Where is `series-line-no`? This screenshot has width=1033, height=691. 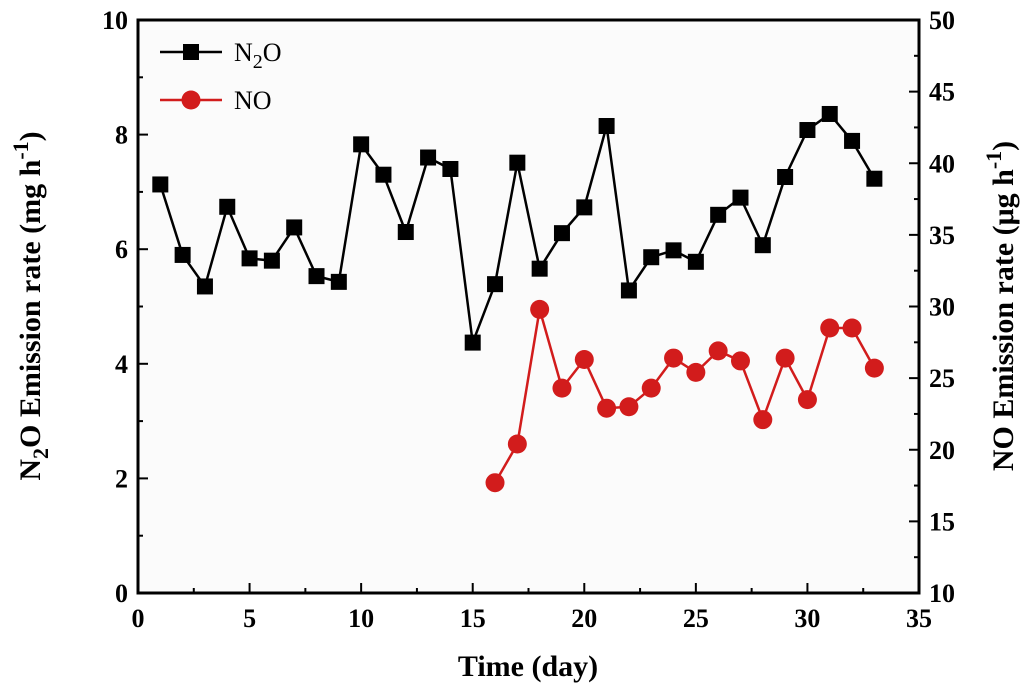 series-line-no is located at coordinates (684, 396).